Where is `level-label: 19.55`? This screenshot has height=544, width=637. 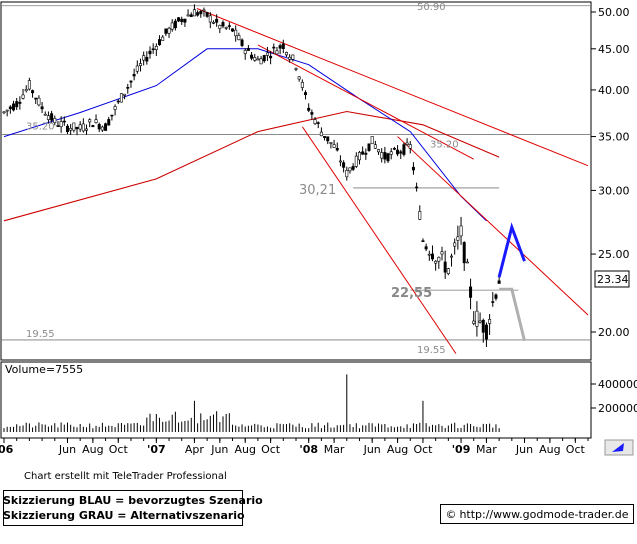
level-label: 19.55 is located at coordinates (40, 334).